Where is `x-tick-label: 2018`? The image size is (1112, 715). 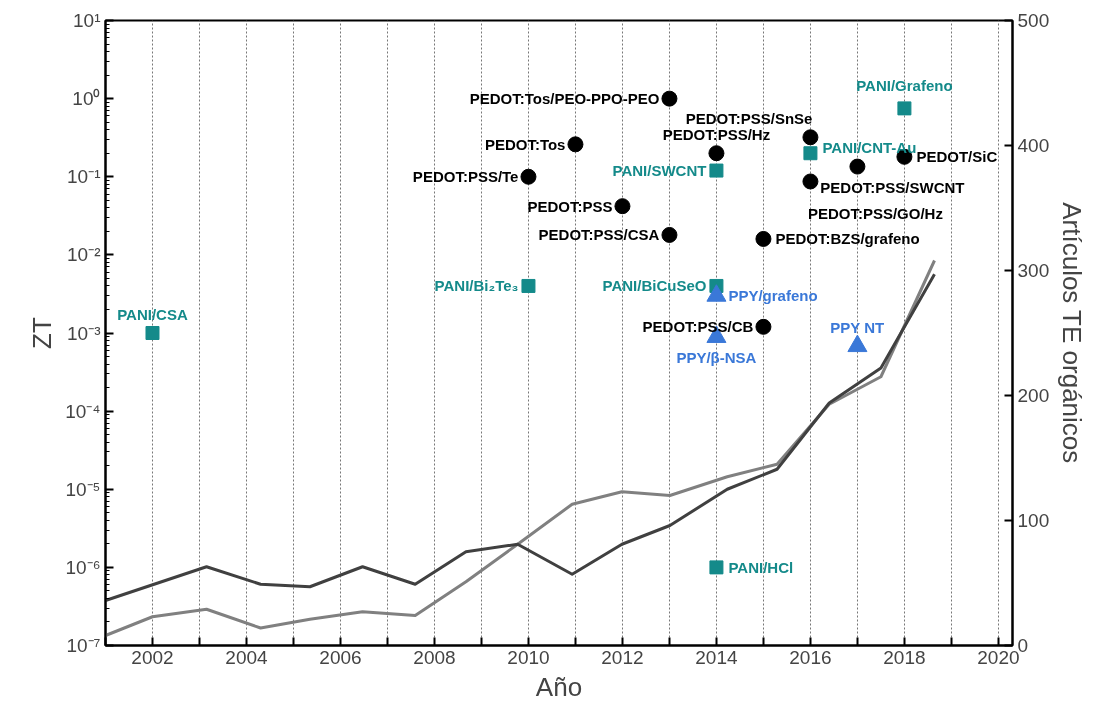
x-tick-label: 2018 is located at coordinates (904, 657).